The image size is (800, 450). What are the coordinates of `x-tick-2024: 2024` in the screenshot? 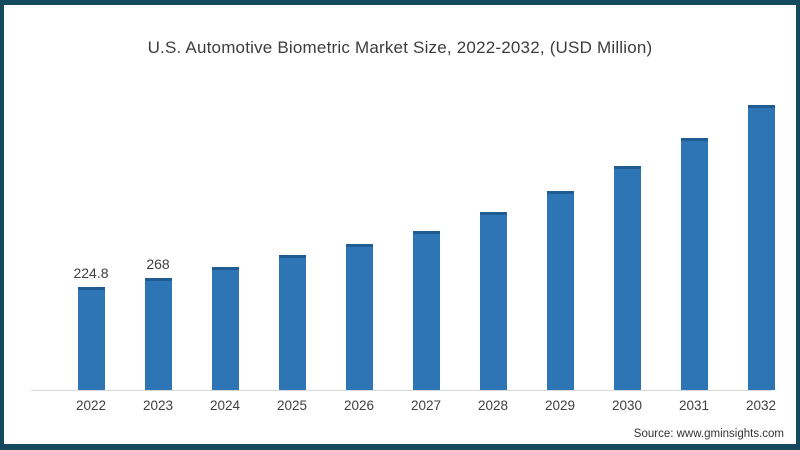 It's located at (225, 405).